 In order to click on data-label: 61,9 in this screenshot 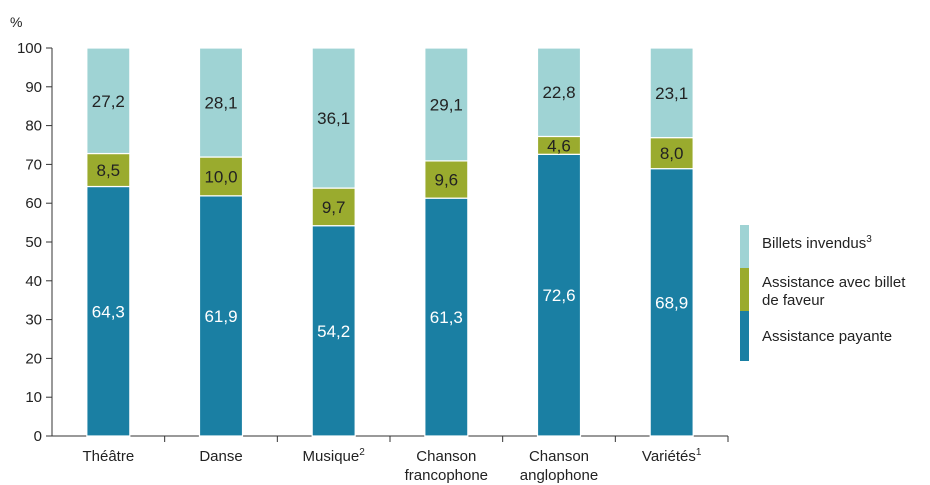, I will do `click(220, 316)`.